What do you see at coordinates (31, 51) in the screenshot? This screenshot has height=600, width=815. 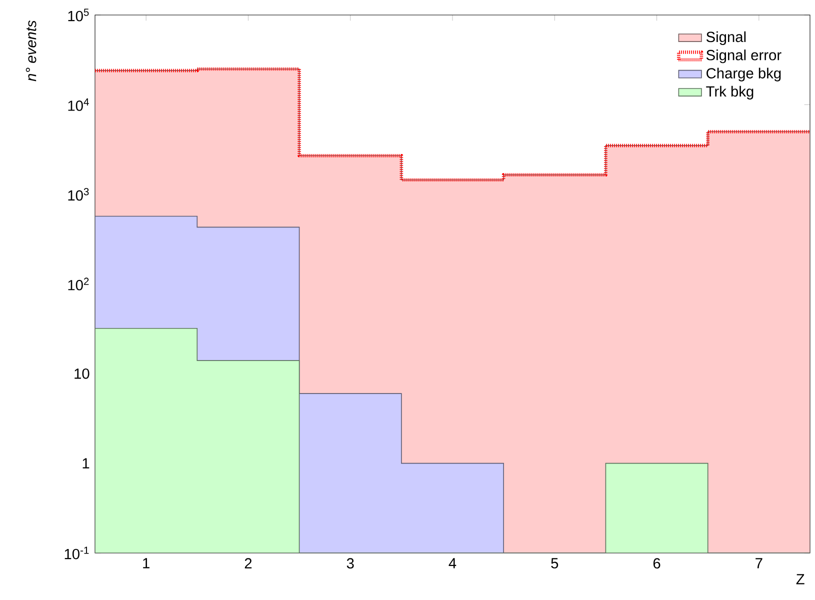 I see `y-axis-title: n° events` at bounding box center [31, 51].